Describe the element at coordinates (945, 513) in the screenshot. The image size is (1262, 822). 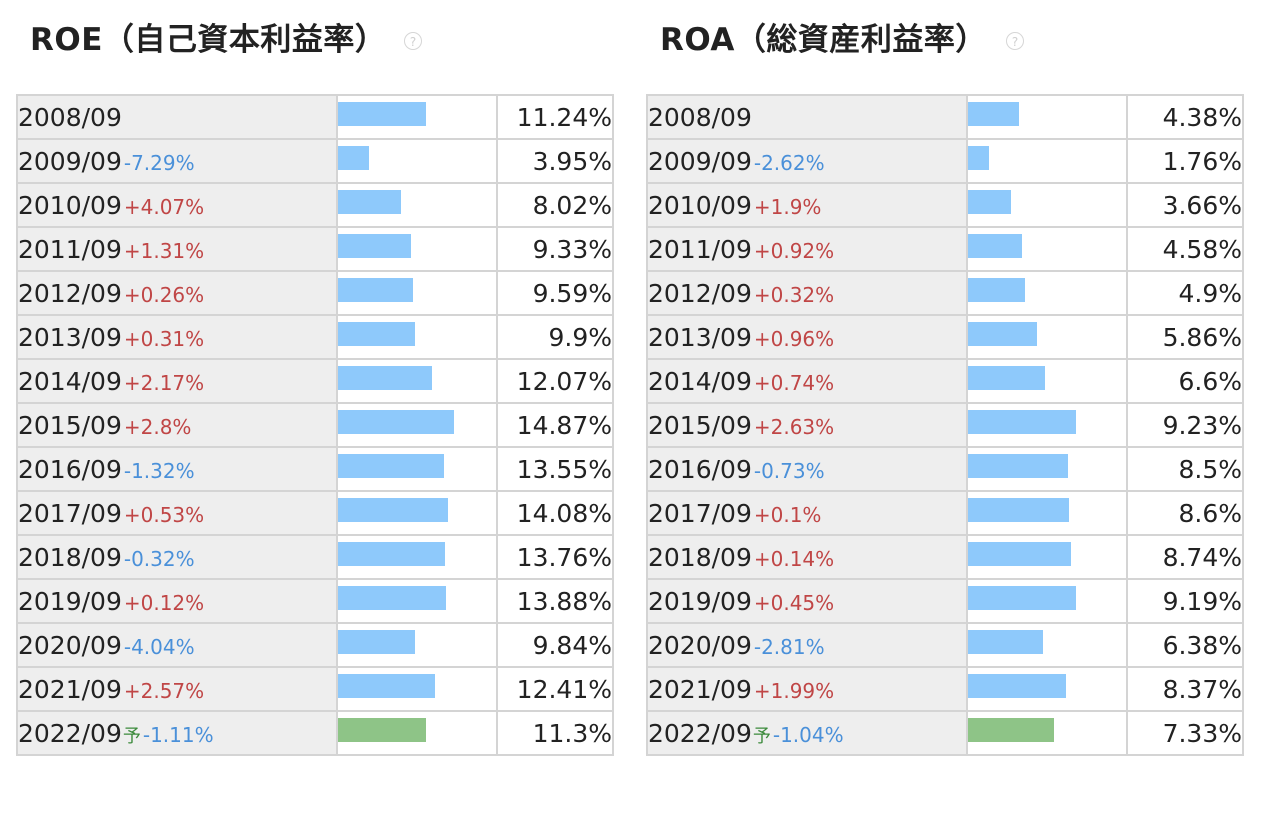
I see `table-row: 2017/09 +0.1% 8.6%` at that location.